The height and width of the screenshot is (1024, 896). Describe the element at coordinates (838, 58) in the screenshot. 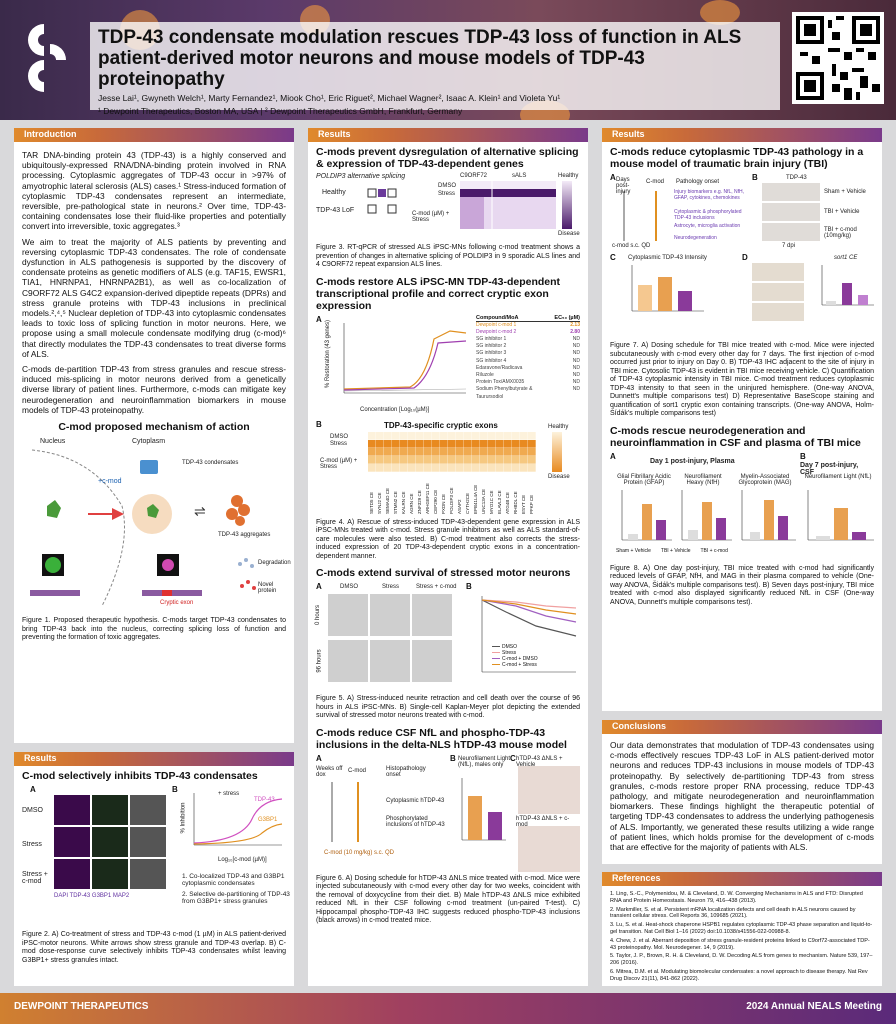

I see `qr-code-icon` at that location.